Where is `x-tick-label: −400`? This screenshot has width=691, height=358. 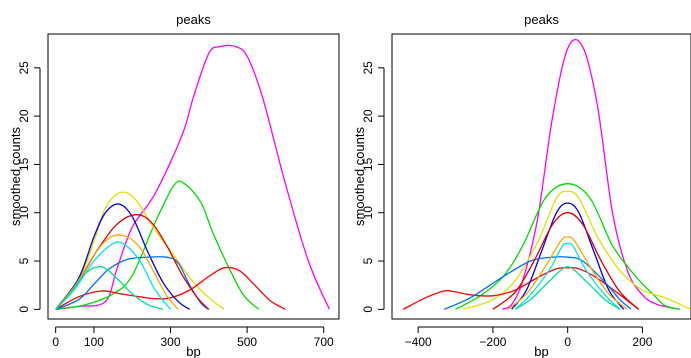 x-tick-label: −400 is located at coordinates (418, 342).